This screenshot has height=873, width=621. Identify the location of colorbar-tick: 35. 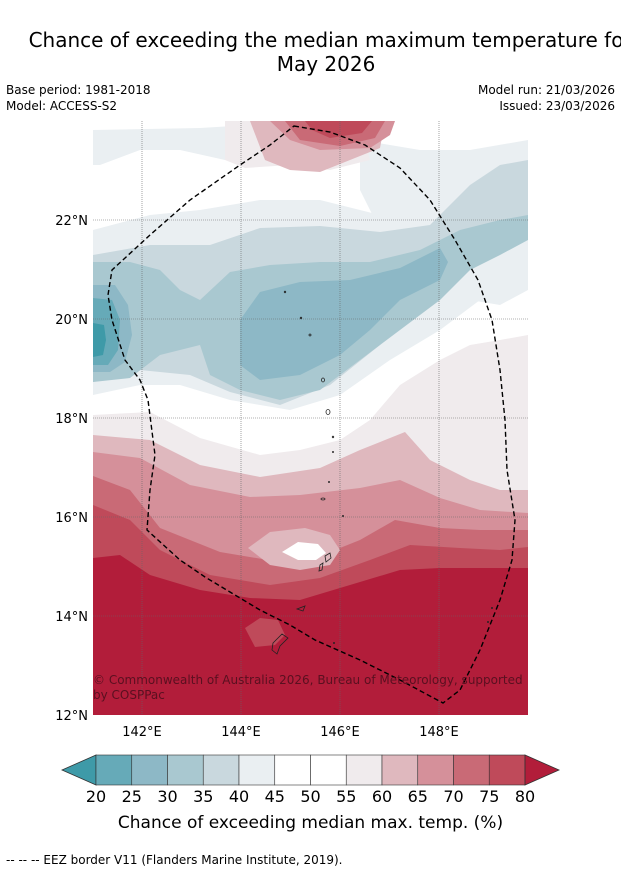
(203, 796).